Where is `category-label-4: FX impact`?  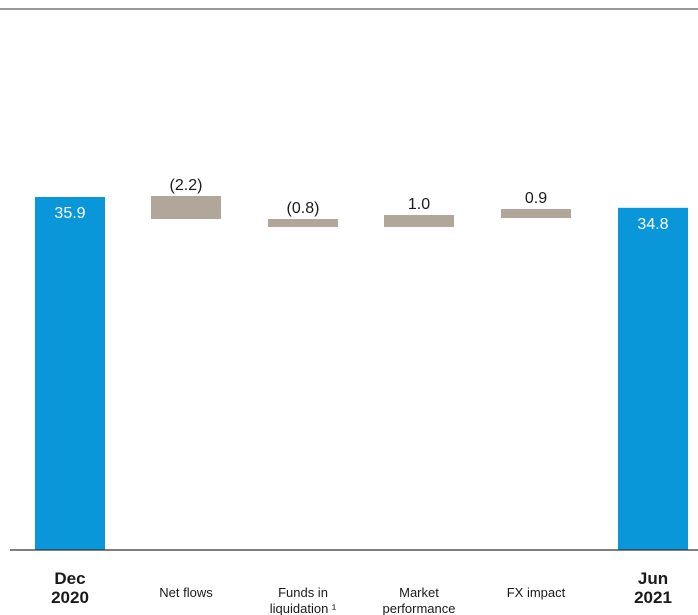 category-label-4: FX impact is located at coordinates (536, 592).